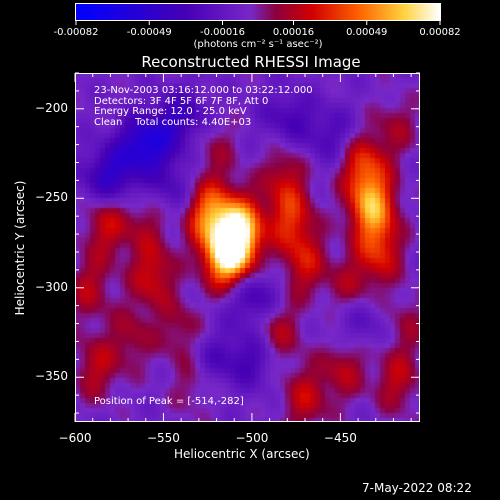 The height and width of the screenshot is (500, 500). I want to click on x-tick-label: −550, so click(163, 438).